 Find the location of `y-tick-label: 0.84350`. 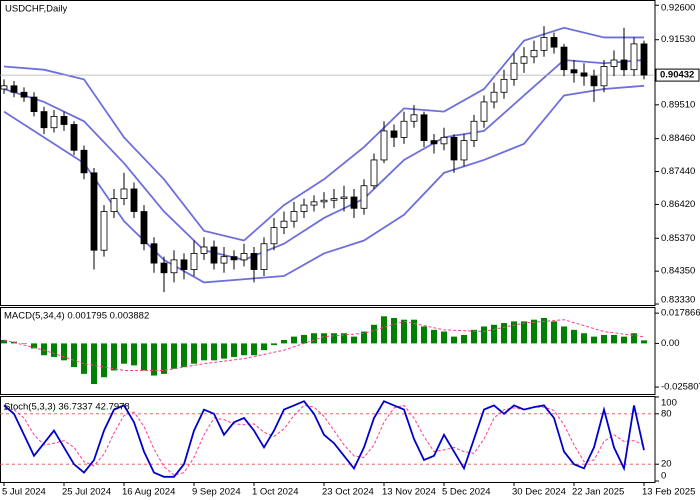

y-tick-label: 0.84350 is located at coordinates (678, 271).